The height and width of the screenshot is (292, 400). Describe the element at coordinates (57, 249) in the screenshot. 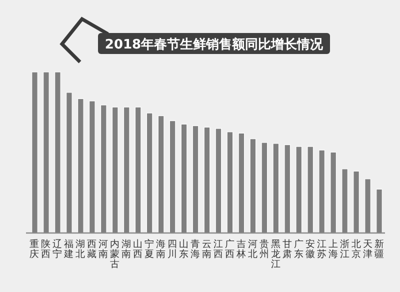

I see `x-tick-label: 辽宁` at that location.